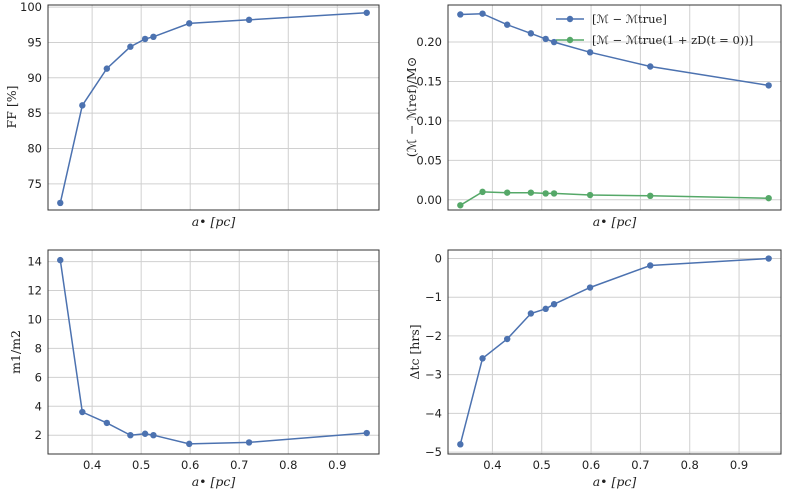  Describe the element at coordinates (15, 352) in the screenshot. I see `y-axis-label: m1/m2` at that location.